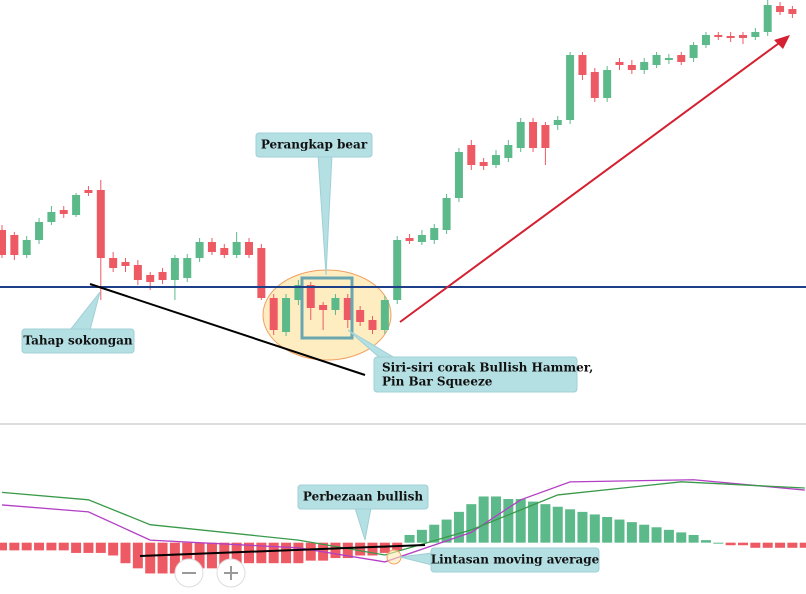 The width and height of the screenshot is (806, 594). Describe the element at coordinates (782, 42) in the screenshot. I see `arrow-head` at that location.